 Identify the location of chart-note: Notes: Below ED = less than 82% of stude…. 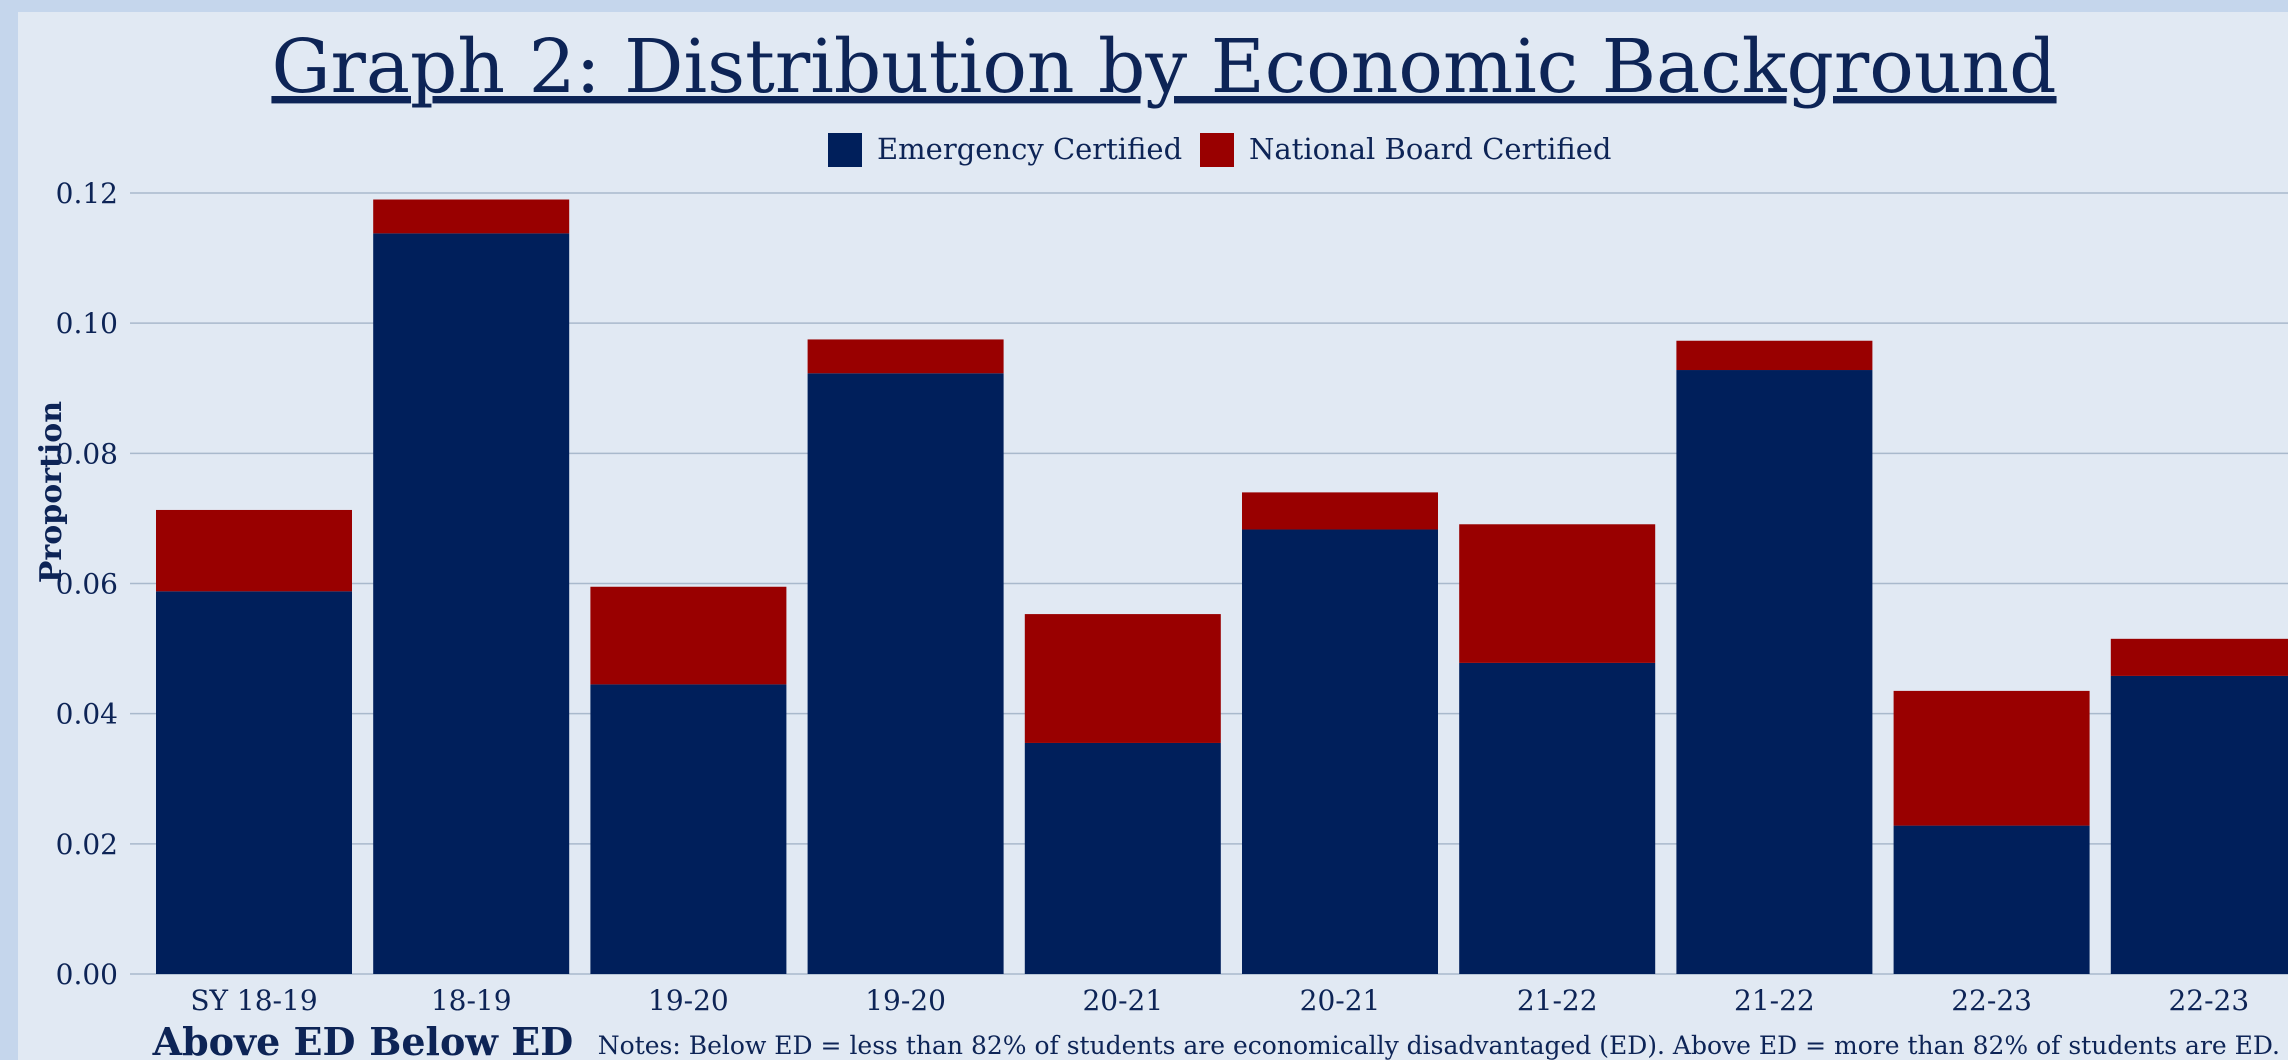
(1439, 1045).